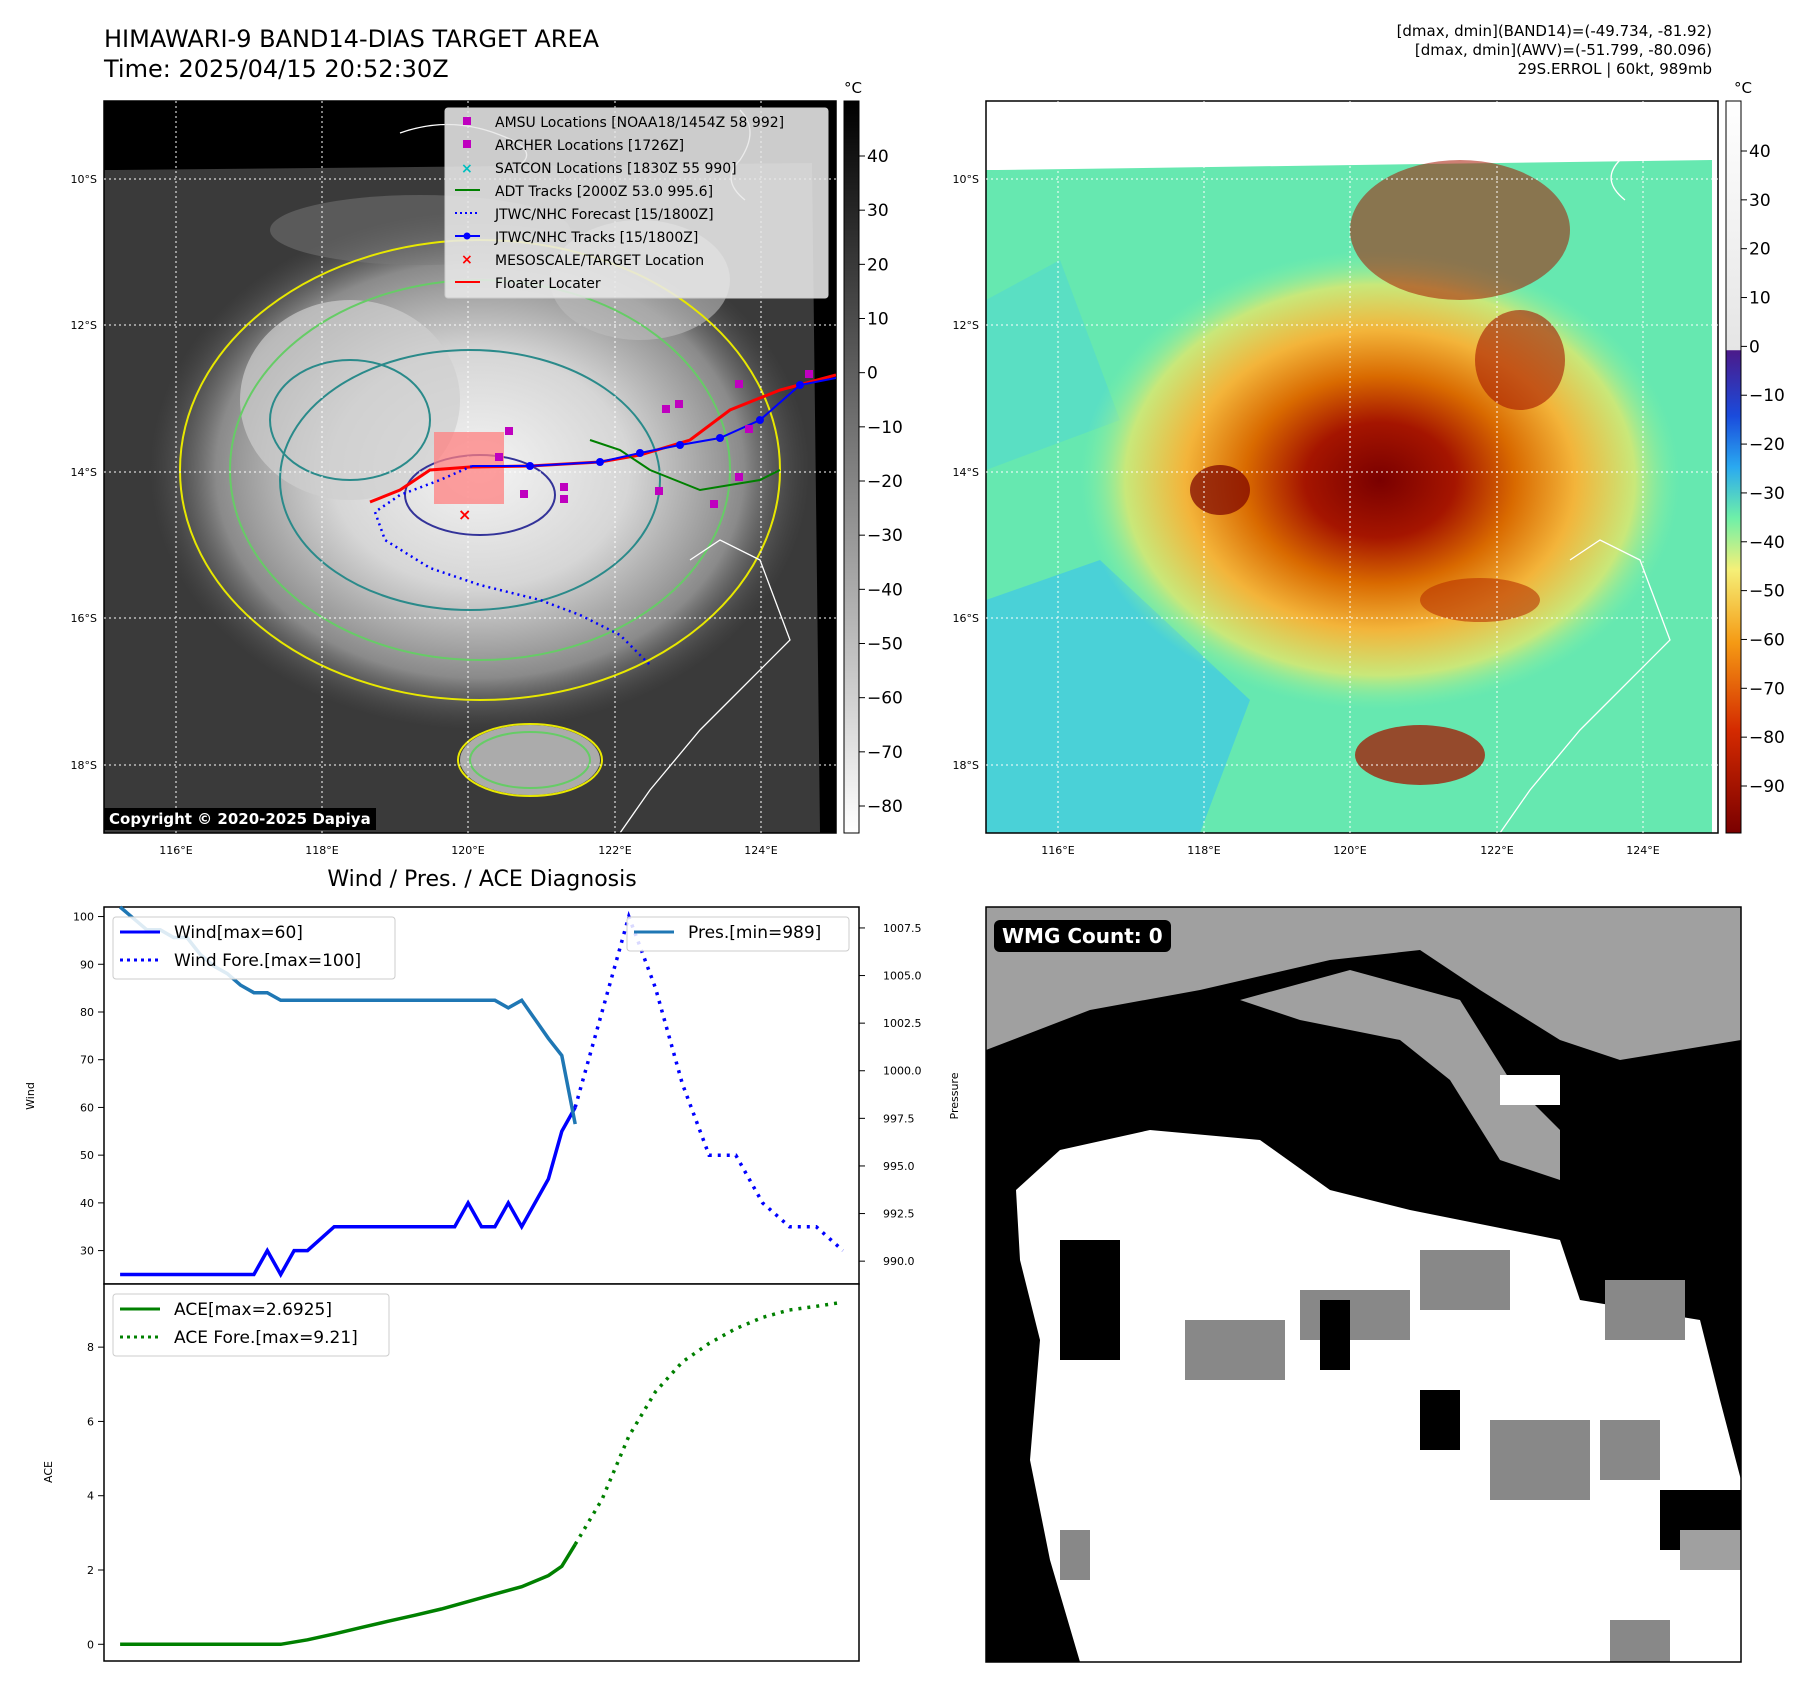 Image resolution: width=1797 pixels, height=1690 pixels. What do you see at coordinates (966, 765) in the screenshot?
I see `lat-label: 18°S` at bounding box center [966, 765].